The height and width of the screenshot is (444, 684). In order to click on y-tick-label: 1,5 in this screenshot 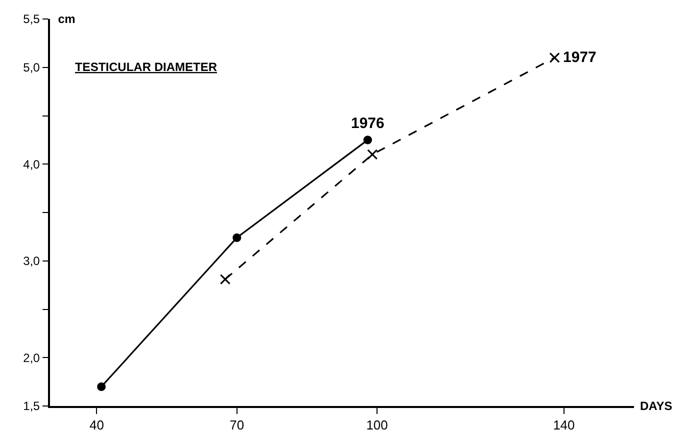, I will do `click(31, 406)`.